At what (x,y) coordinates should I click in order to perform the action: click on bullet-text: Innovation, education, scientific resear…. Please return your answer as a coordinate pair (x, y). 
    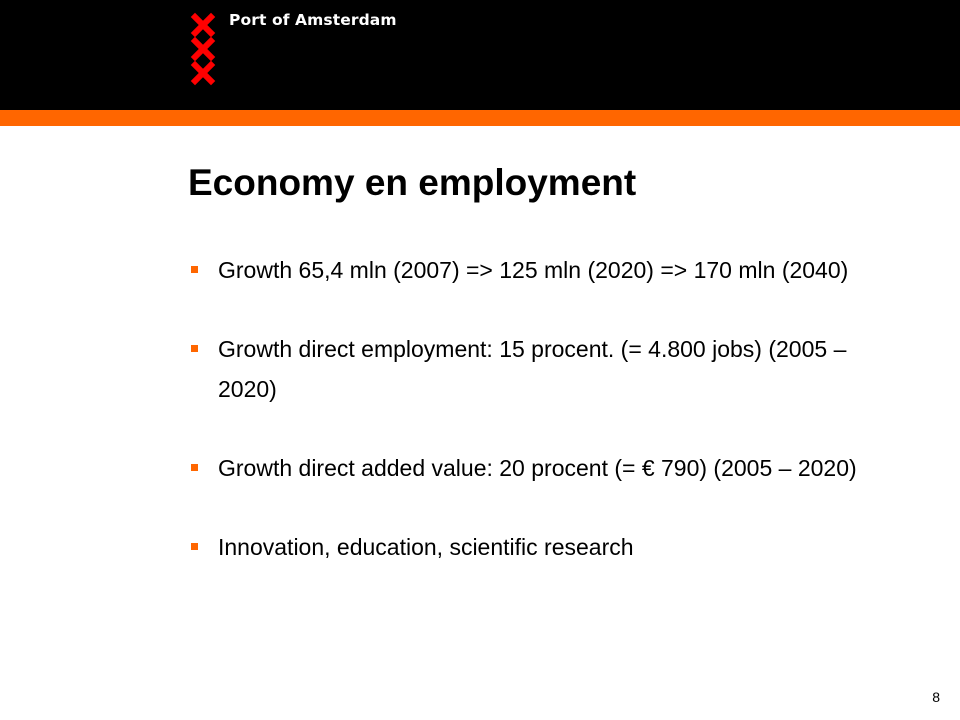
    Looking at the image, I should click on (426, 547).